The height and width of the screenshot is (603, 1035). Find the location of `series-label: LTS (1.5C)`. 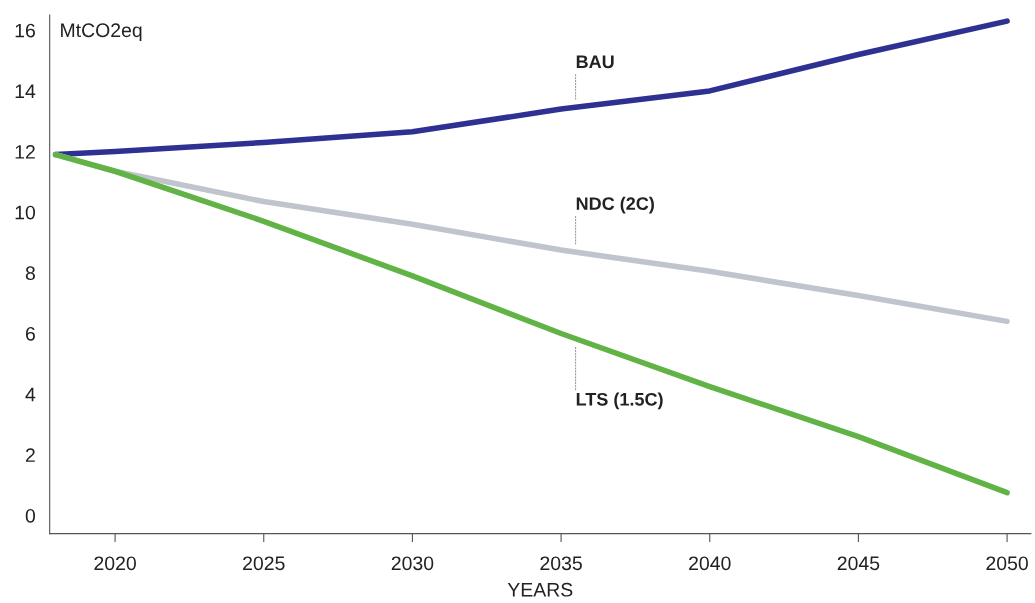

series-label: LTS (1.5C) is located at coordinates (619, 401).